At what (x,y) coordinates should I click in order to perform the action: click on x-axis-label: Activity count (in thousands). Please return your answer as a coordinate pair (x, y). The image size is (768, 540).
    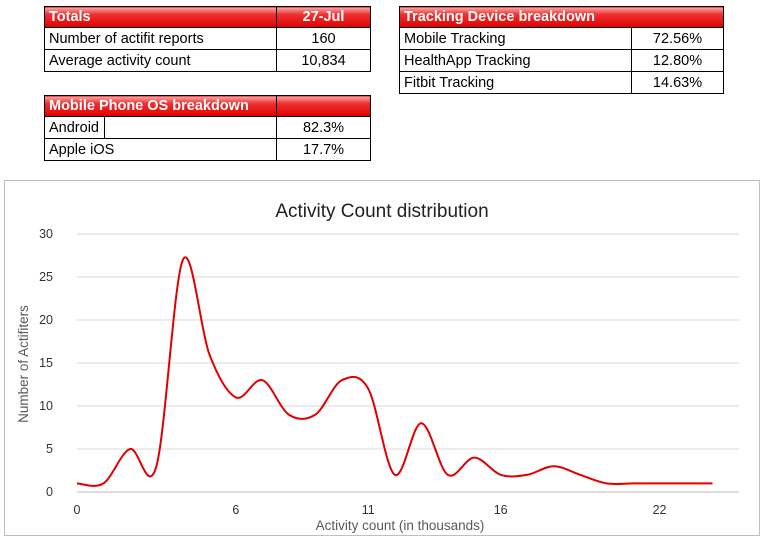
    Looking at the image, I should click on (400, 525).